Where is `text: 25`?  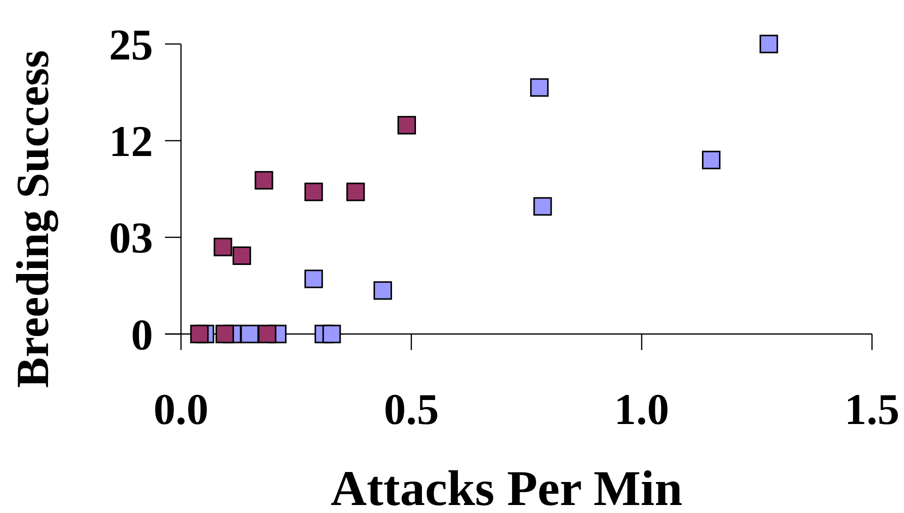
text: 25 is located at coordinates (131, 45).